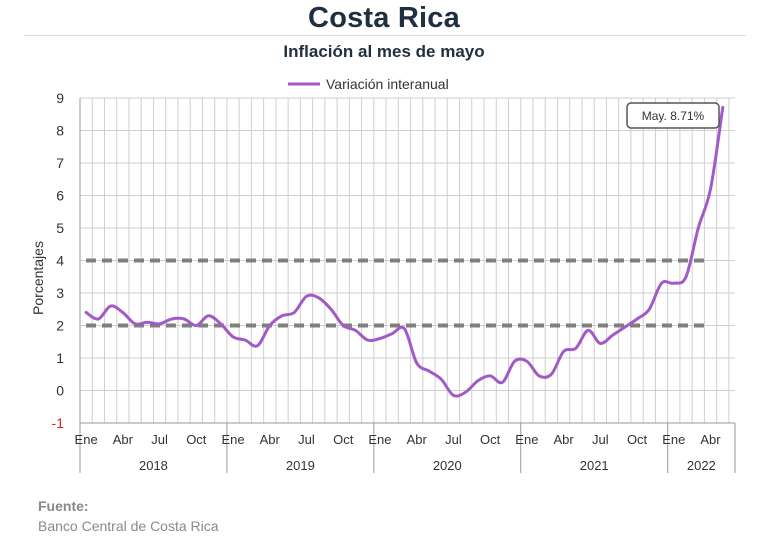 The width and height of the screenshot is (768, 537). What do you see at coordinates (60, 293) in the screenshot?
I see `y-tick-label: 3` at bounding box center [60, 293].